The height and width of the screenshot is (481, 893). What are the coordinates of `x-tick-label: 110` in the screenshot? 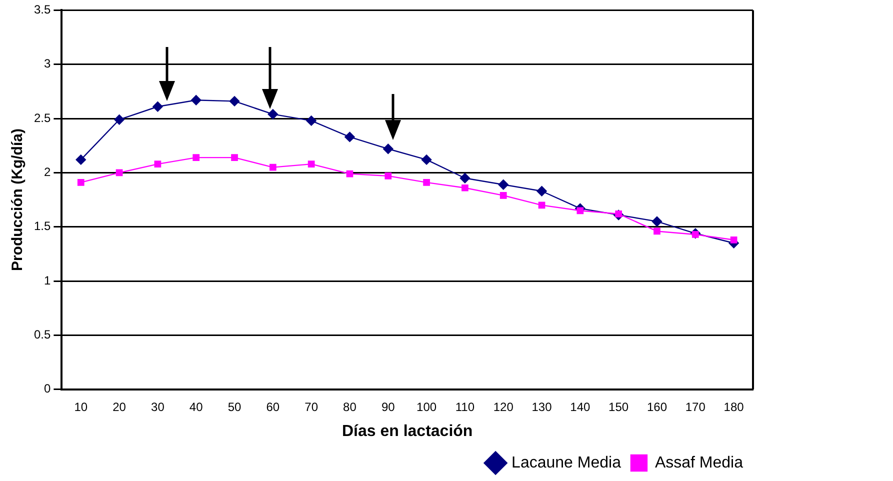 It's located at (465, 407).